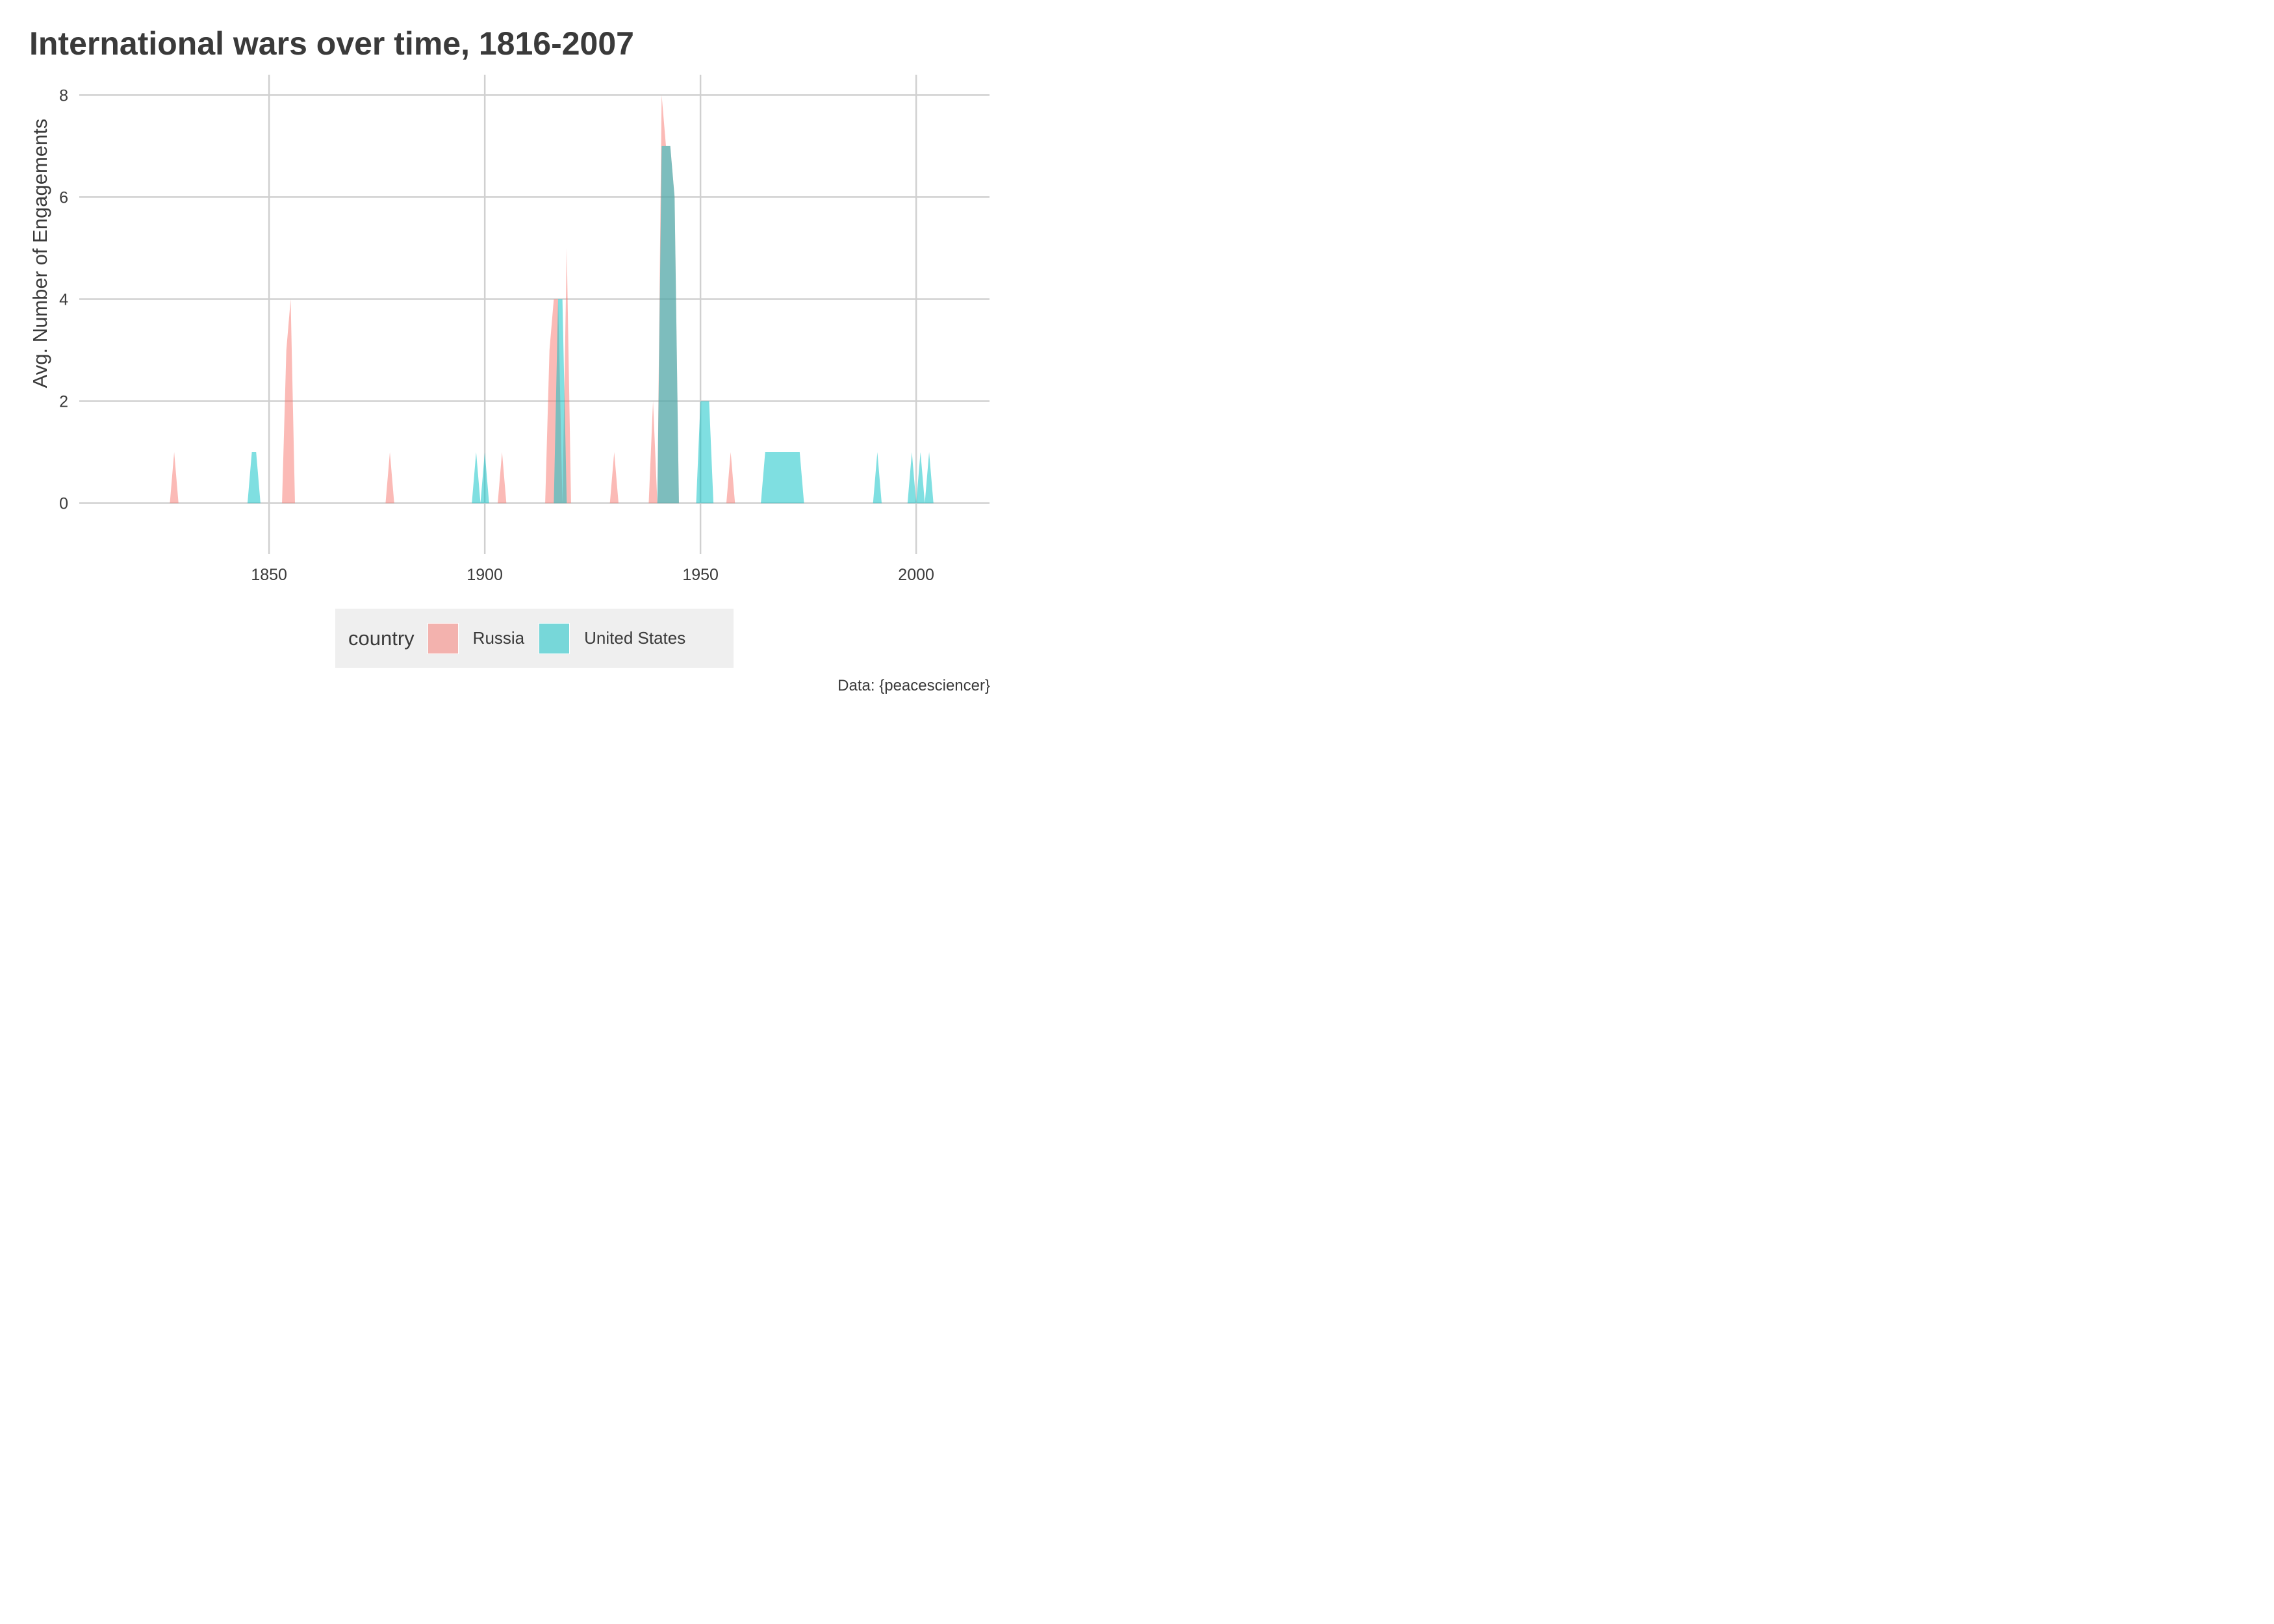  Describe the element at coordinates (63, 95) in the screenshot. I see `y-tick-label: 8` at that location.